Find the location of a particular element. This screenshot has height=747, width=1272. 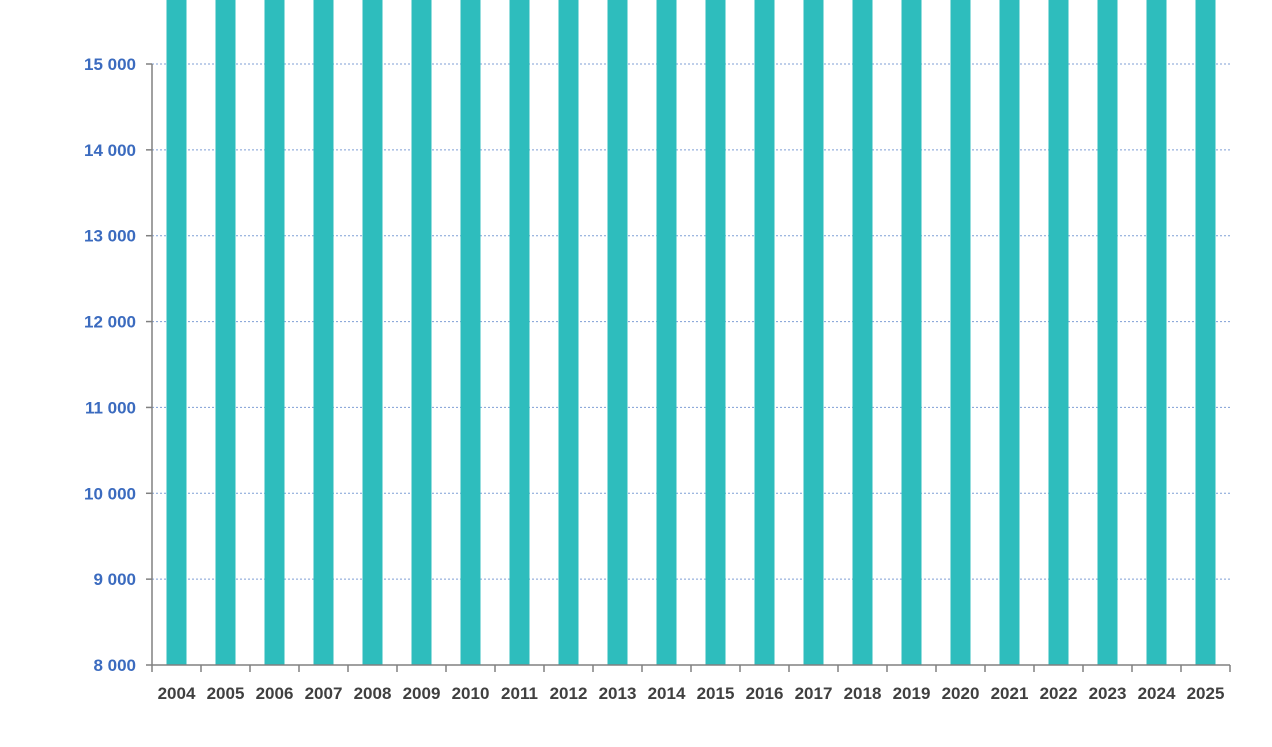

x-tick-label: 2007 is located at coordinates (324, 693).